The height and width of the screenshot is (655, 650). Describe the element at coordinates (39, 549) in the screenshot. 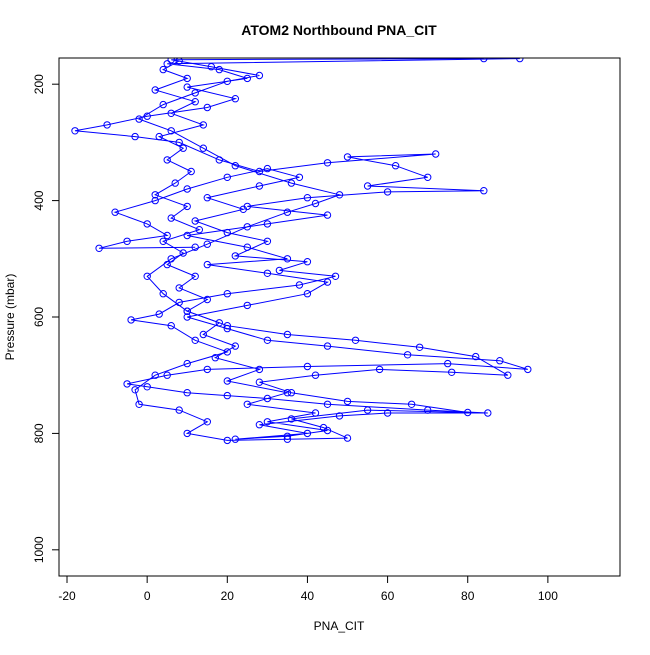

I see `y-tick-label: 1000` at that location.